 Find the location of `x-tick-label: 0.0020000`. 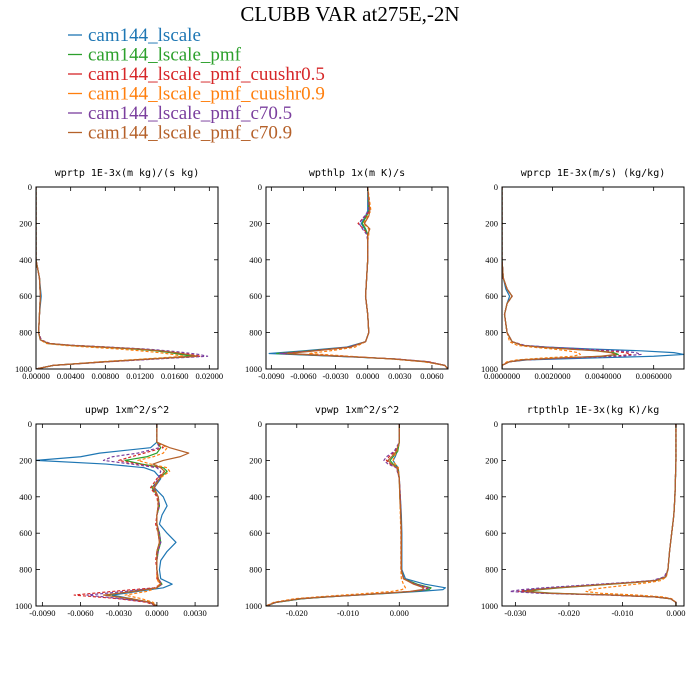

x-tick-label: 0.0020000 is located at coordinates (552, 376).